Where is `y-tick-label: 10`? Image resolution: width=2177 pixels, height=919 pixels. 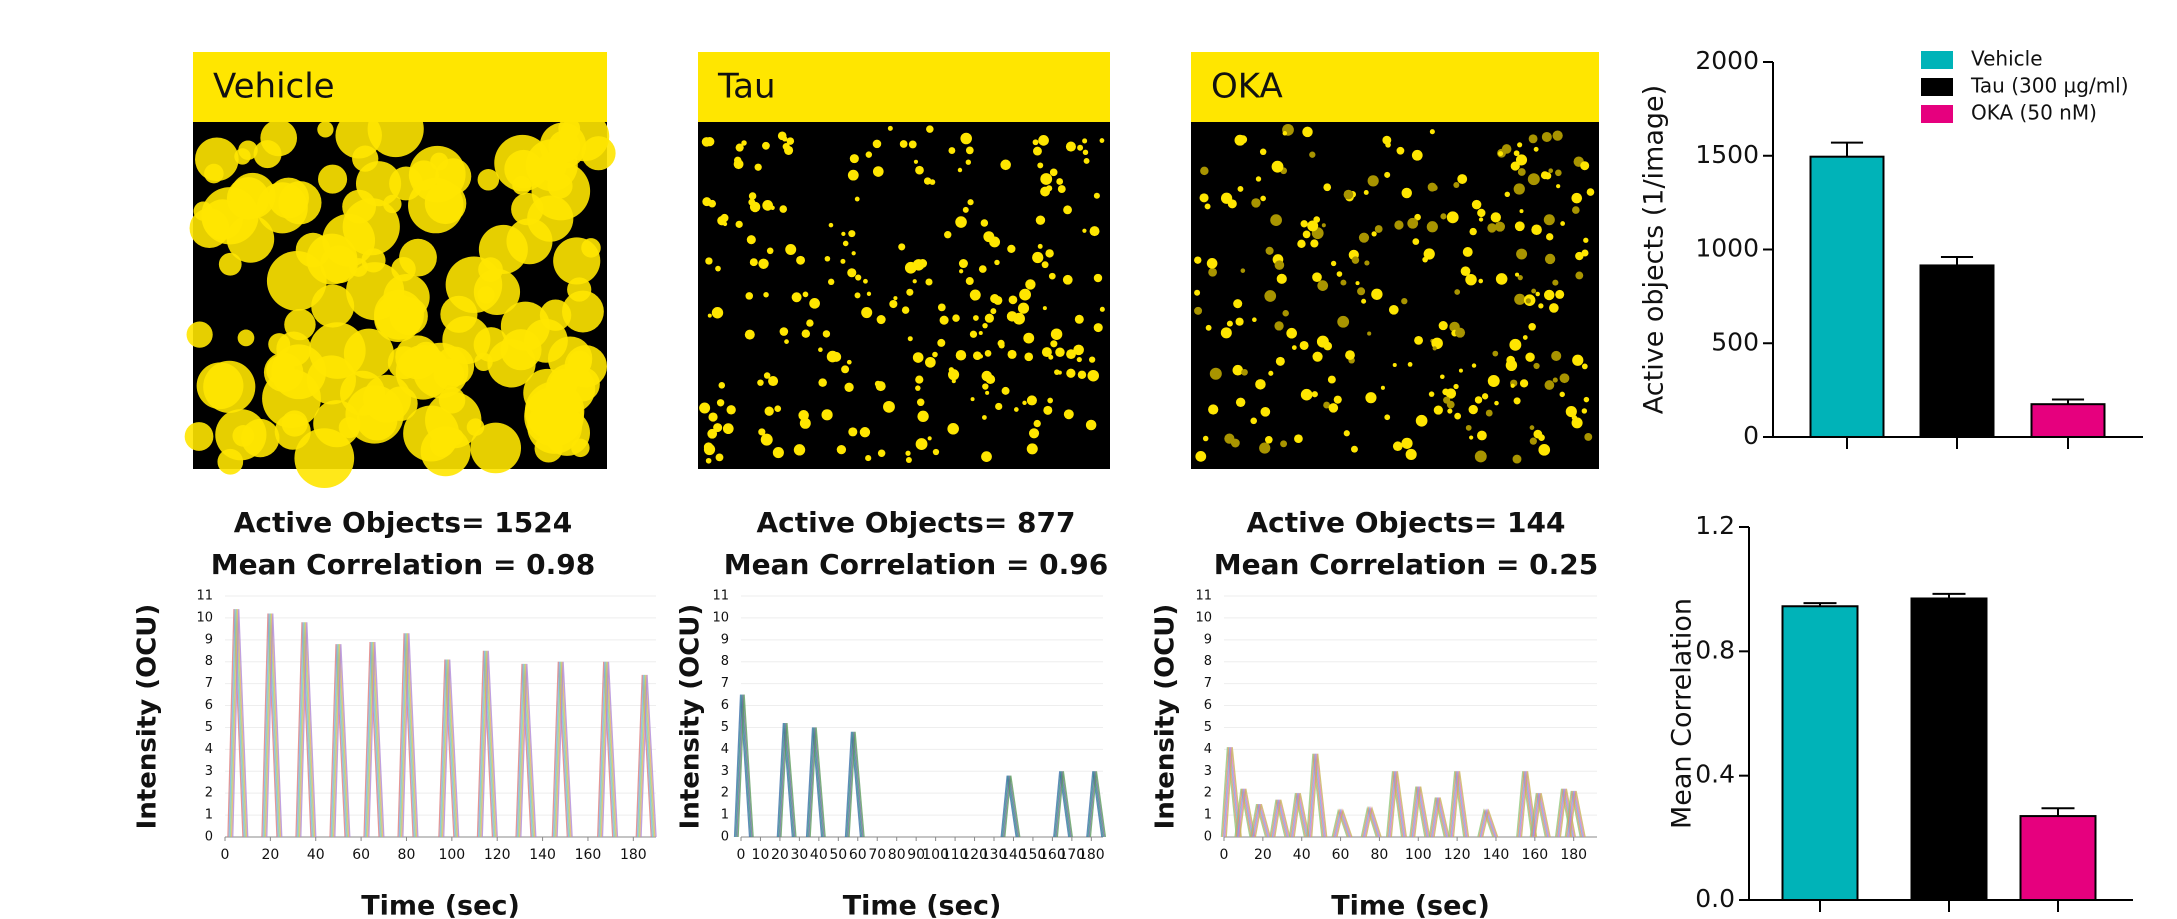 y-tick-label: 10 is located at coordinates (1203, 617).